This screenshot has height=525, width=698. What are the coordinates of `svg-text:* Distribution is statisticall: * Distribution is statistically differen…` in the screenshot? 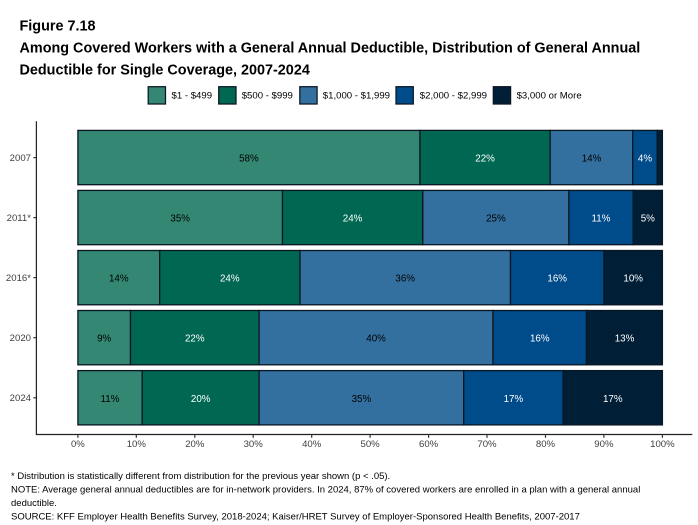 It's located at (200, 476).